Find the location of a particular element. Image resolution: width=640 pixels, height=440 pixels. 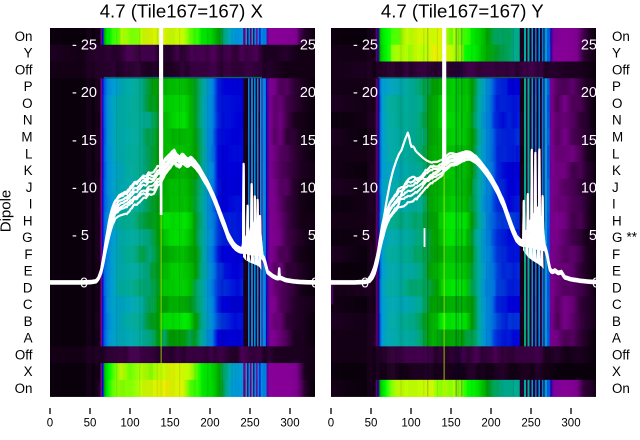

svg-text: 4.7 (Tile167=167) Y is located at coordinates (462, 11).